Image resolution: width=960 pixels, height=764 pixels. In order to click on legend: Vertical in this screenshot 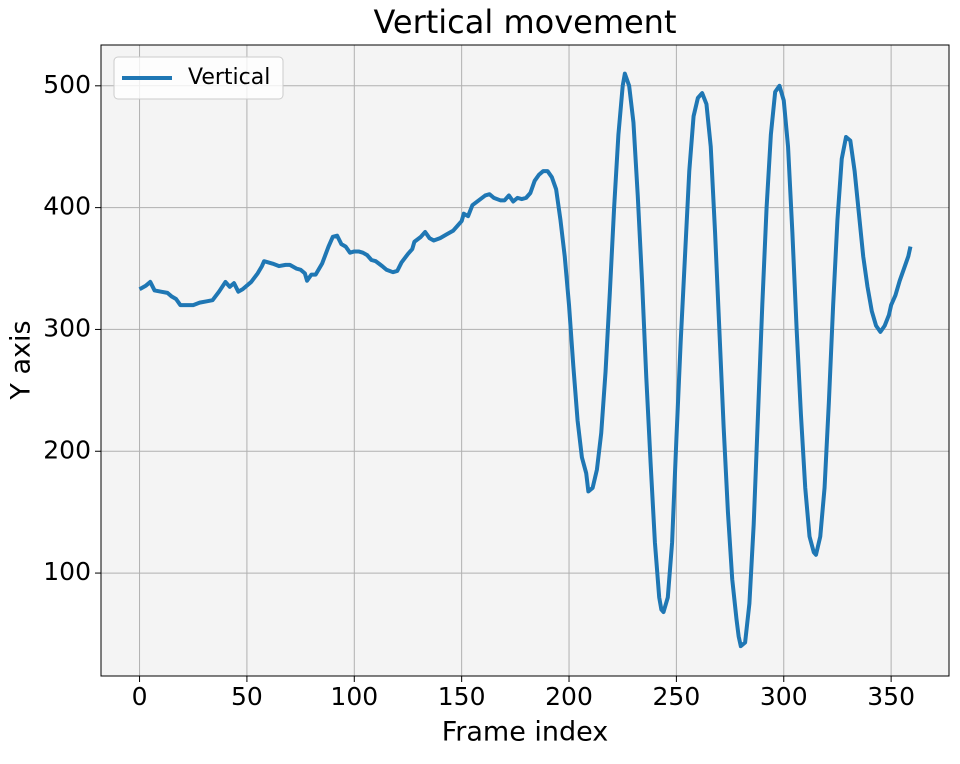, I will do `click(198, 78)`.